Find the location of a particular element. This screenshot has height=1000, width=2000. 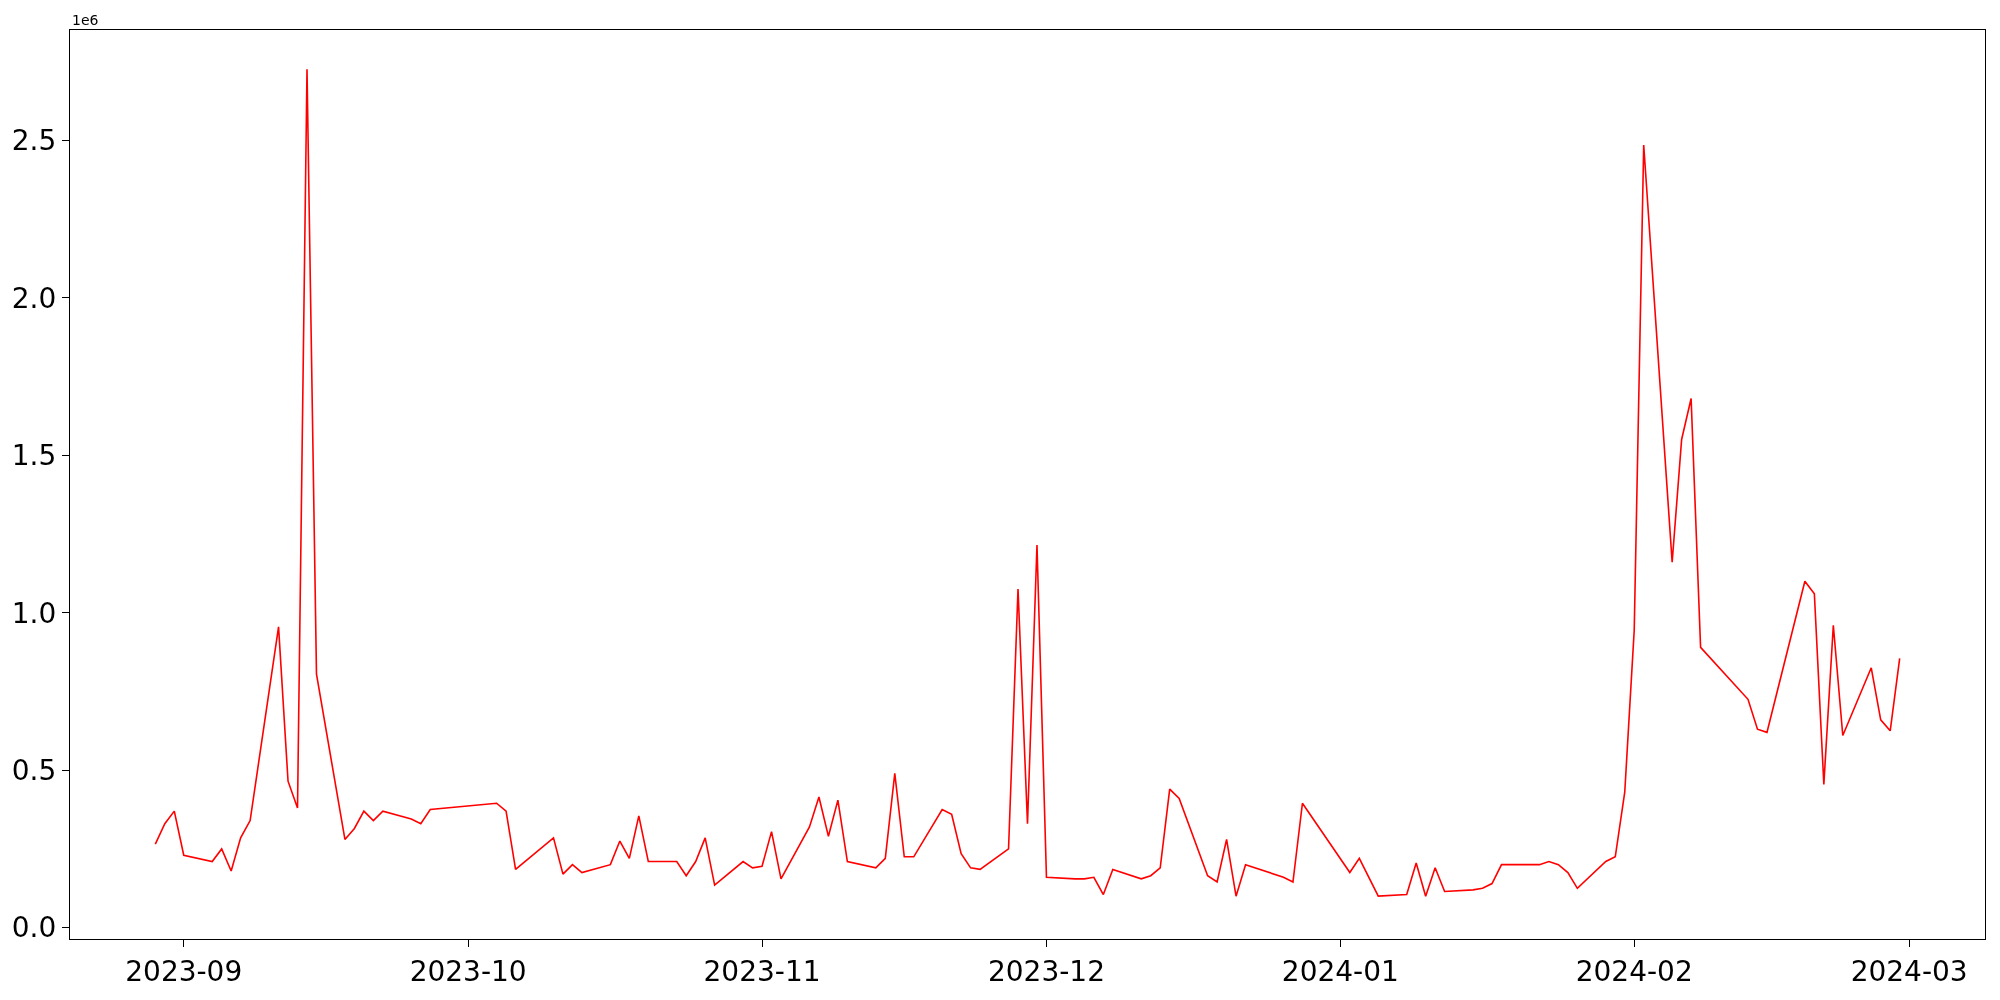

x-tick-label: 2024-02 is located at coordinates (1634, 971).